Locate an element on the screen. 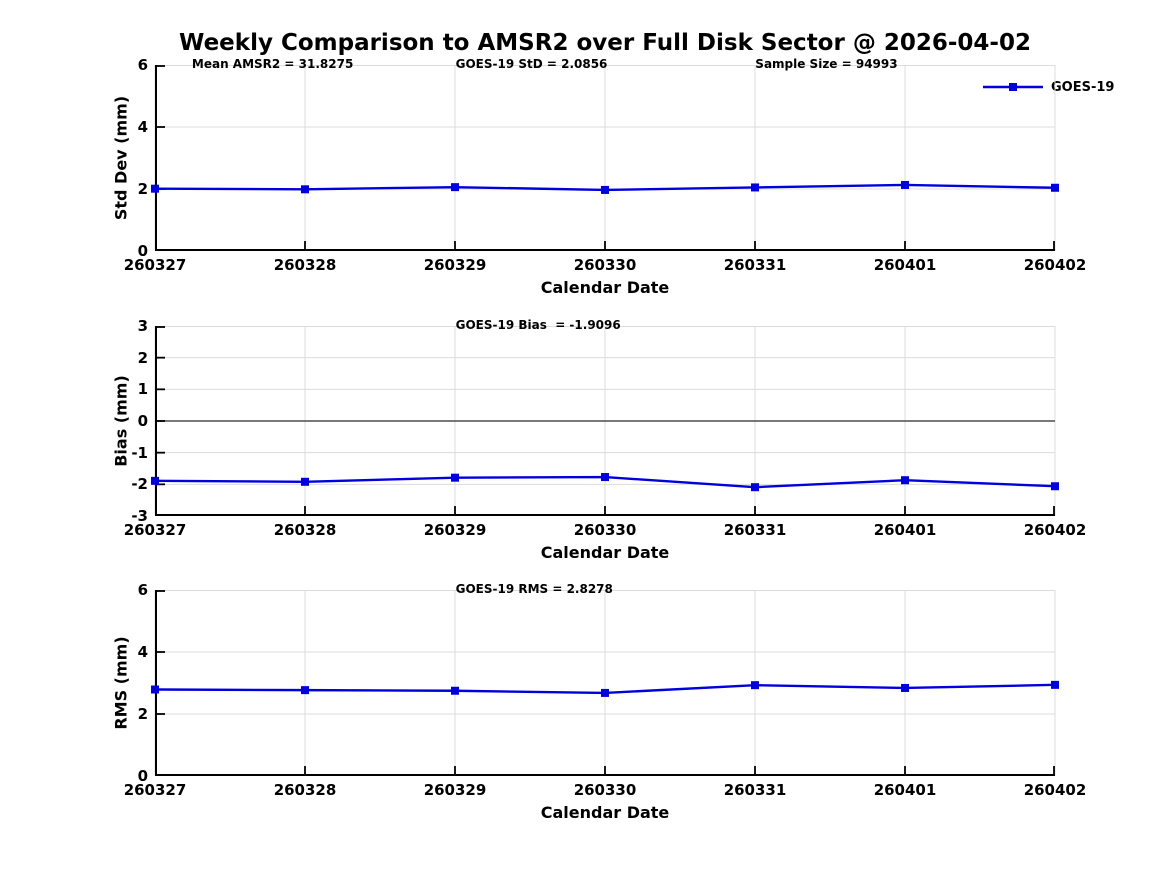 The width and height of the screenshot is (1167, 875). legend-label: GOES-19 is located at coordinates (1083, 87).